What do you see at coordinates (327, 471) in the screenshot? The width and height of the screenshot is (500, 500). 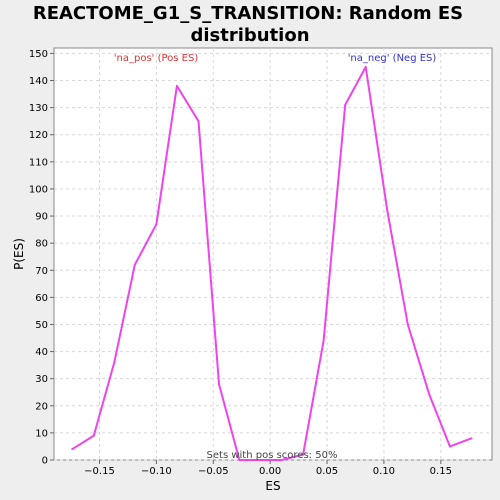 I see `x-tick-label: 0.05` at bounding box center [327, 471].